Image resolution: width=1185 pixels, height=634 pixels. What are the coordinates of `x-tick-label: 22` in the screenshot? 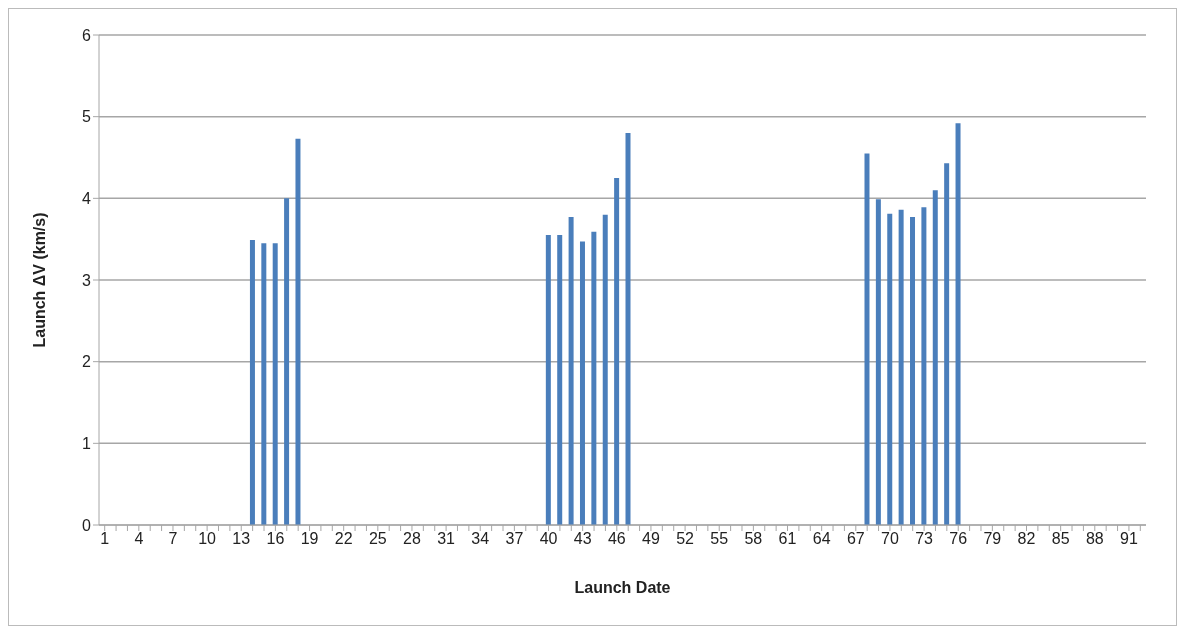 It's located at (343, 539).